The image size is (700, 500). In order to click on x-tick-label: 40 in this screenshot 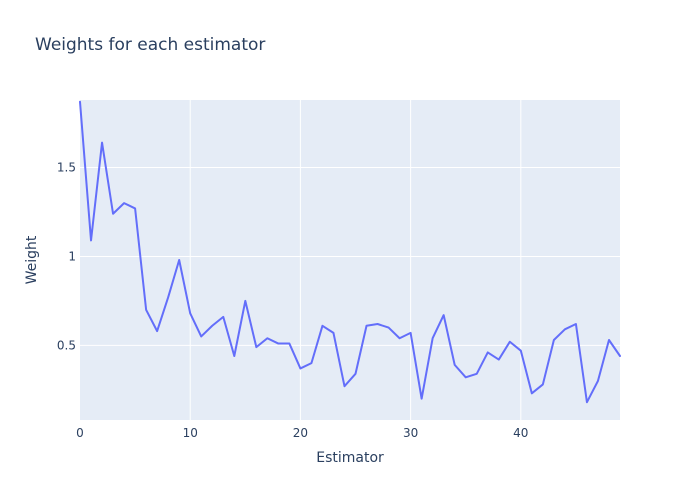, I will do `click(520, 433)`.